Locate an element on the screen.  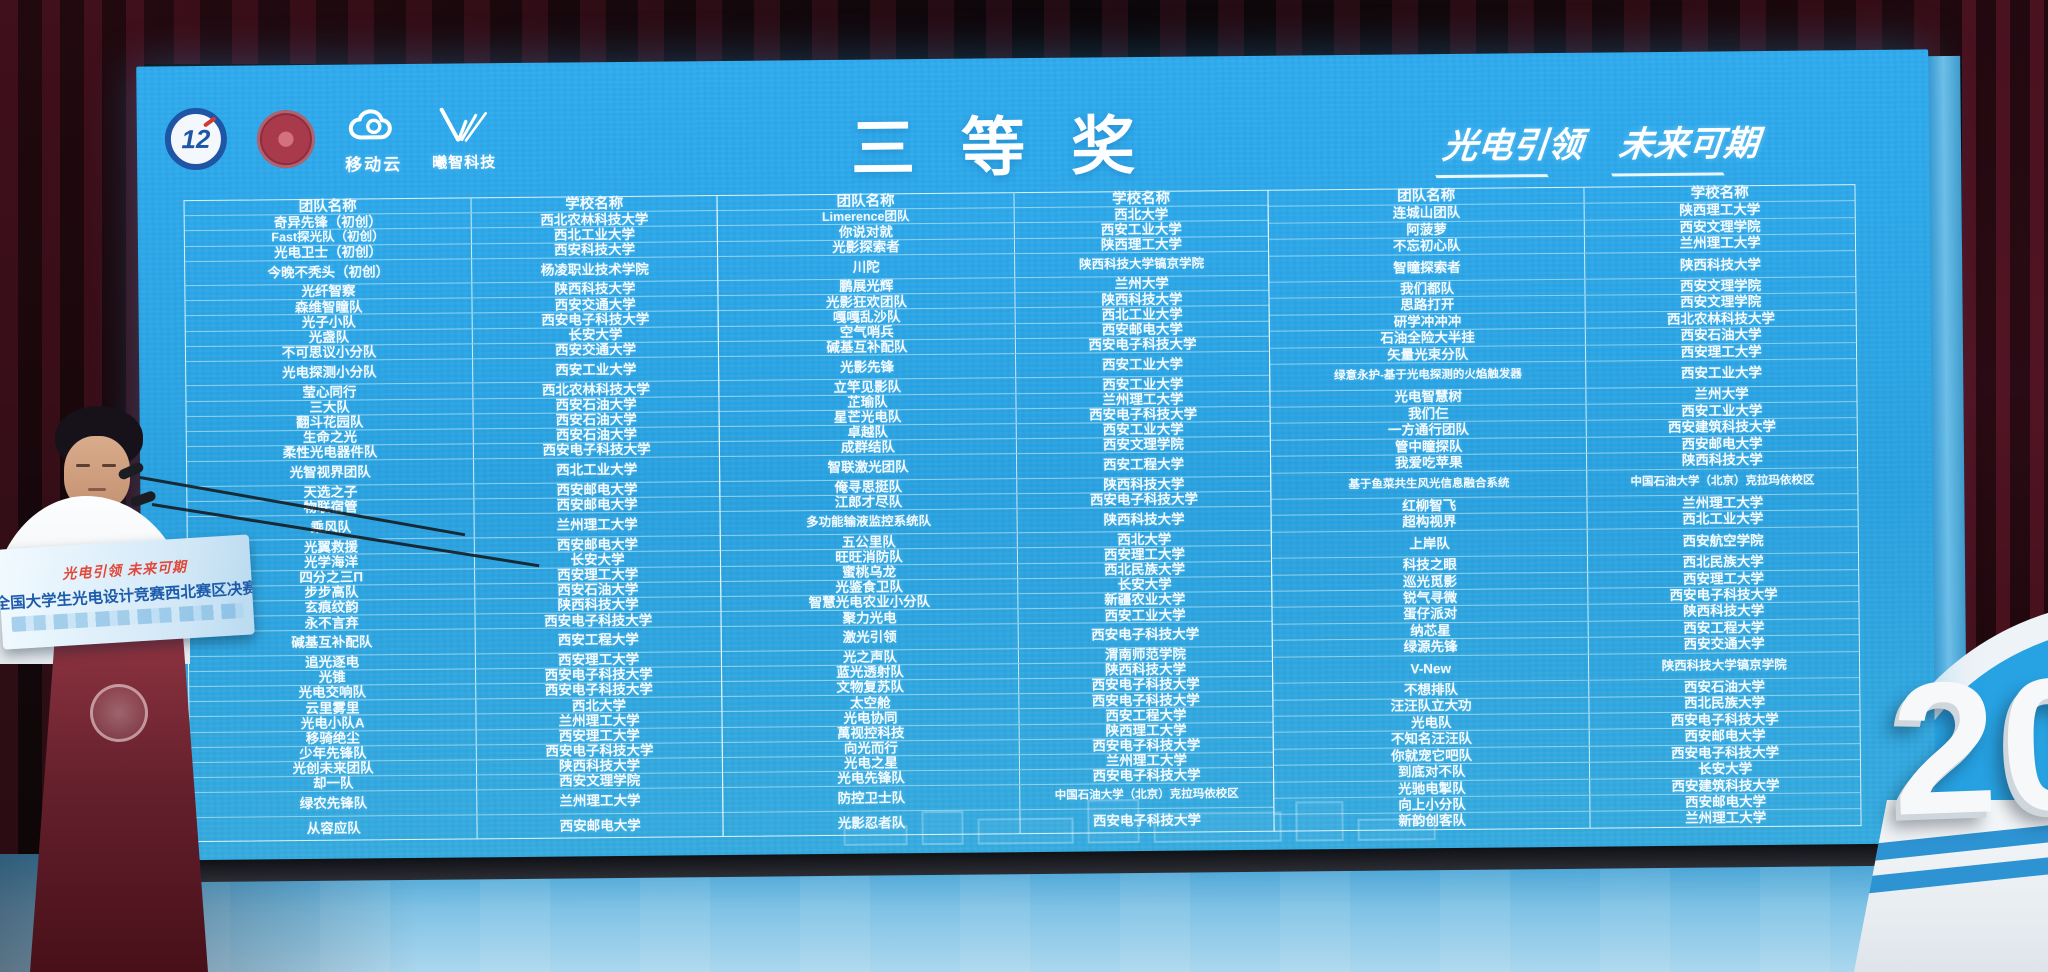
team-name-cell: 基于鱼菜共生风光信息融合系统 is located at coordinates (1429, 484).